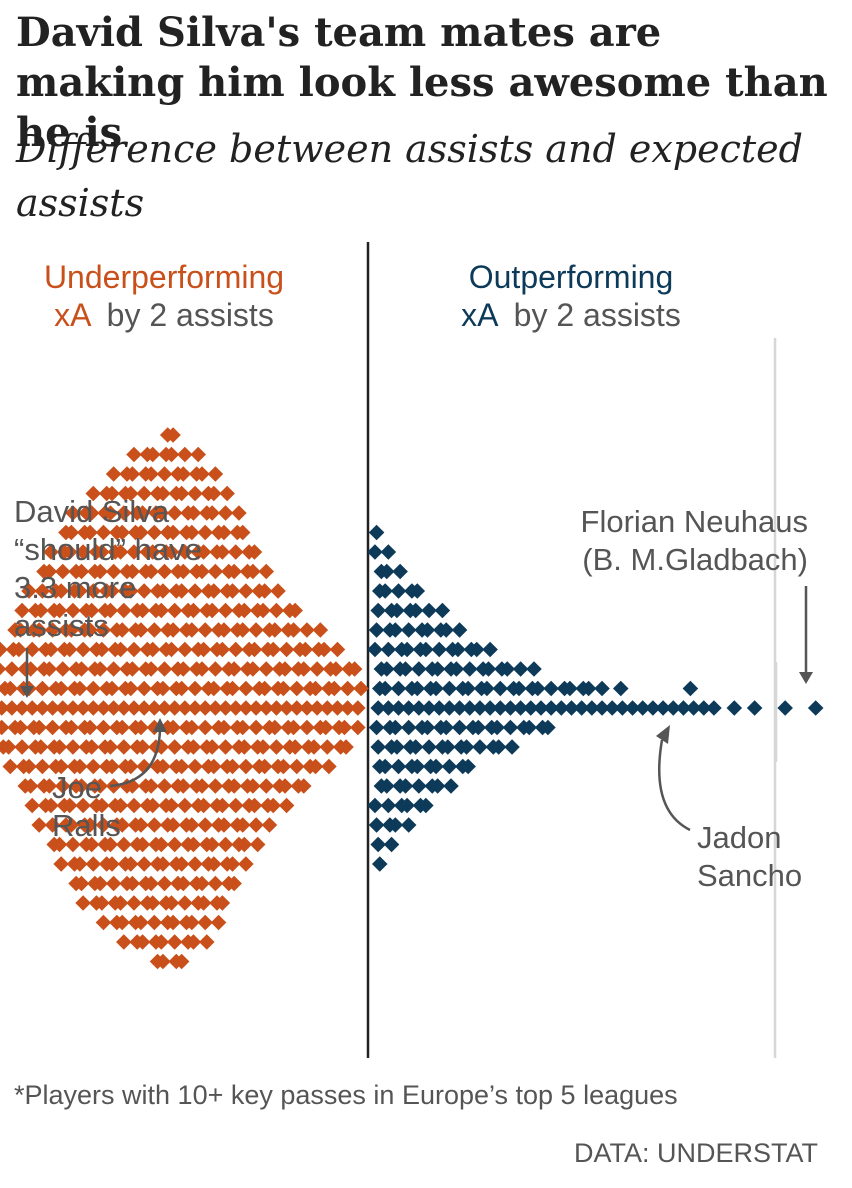 The width and height of the screenshot is (852, 1188). Describe the element at coordinates (571, 277) in the screenshot. I see `outperforming-label: Outperforming` at that location.